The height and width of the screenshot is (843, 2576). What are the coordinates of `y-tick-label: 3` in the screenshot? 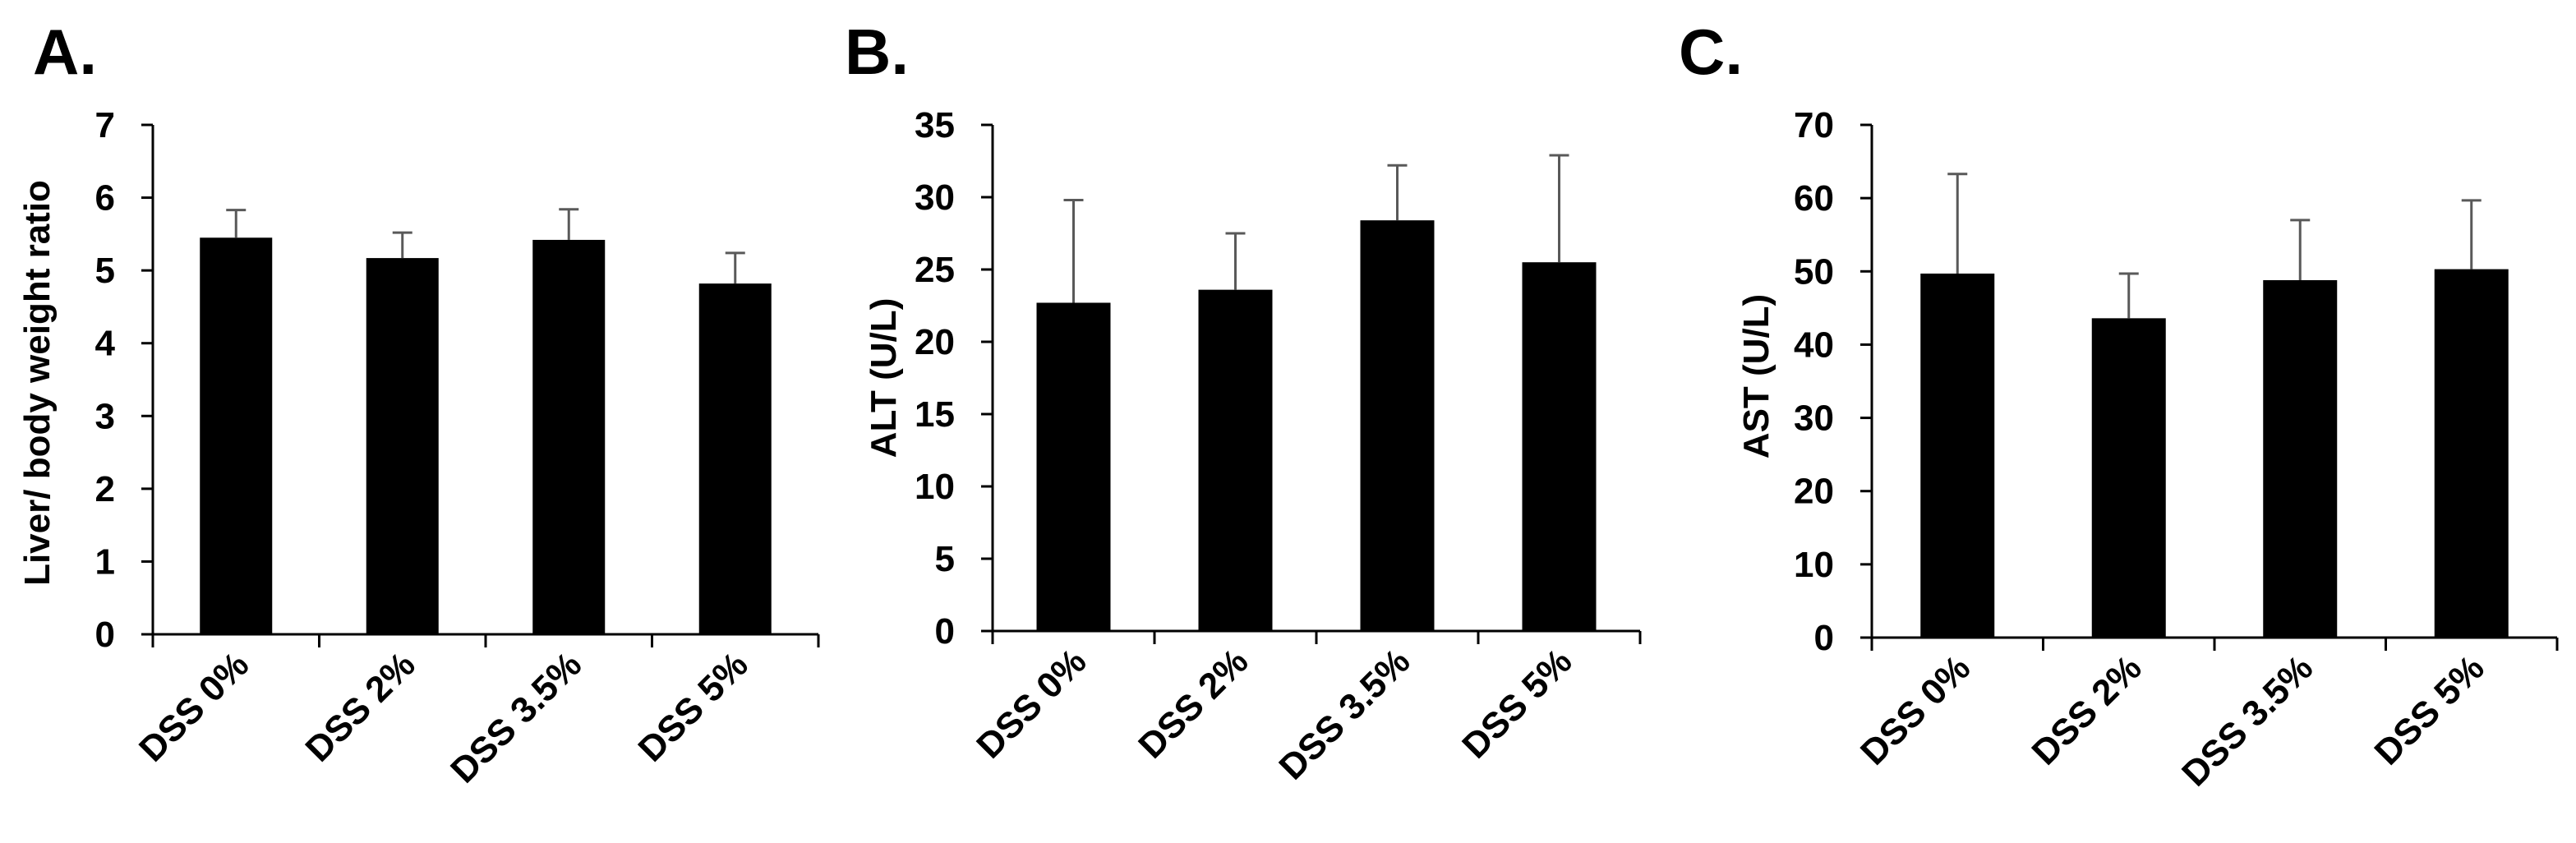 It's located at (105, 416).